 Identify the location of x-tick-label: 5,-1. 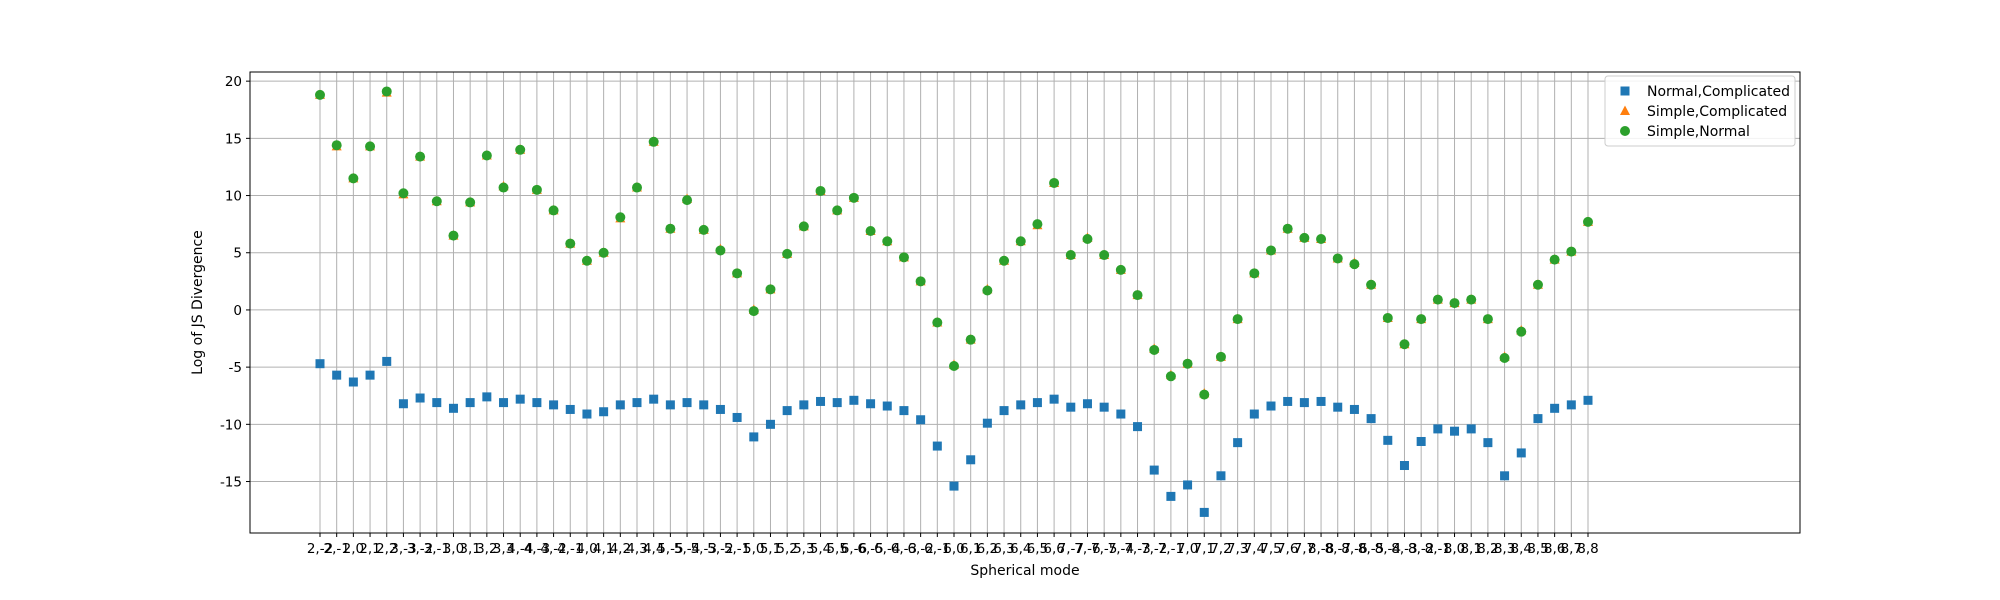
(737, 549).